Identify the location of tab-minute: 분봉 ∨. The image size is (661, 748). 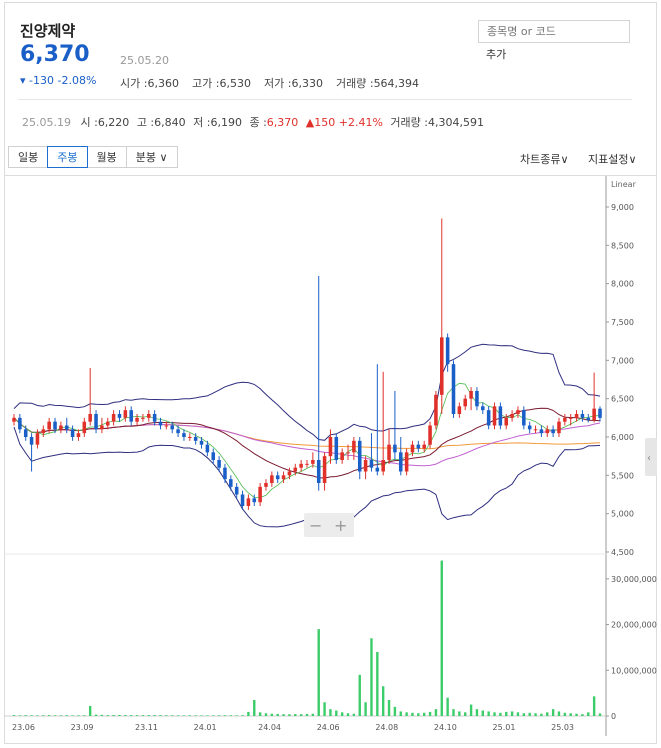
(151, 157).